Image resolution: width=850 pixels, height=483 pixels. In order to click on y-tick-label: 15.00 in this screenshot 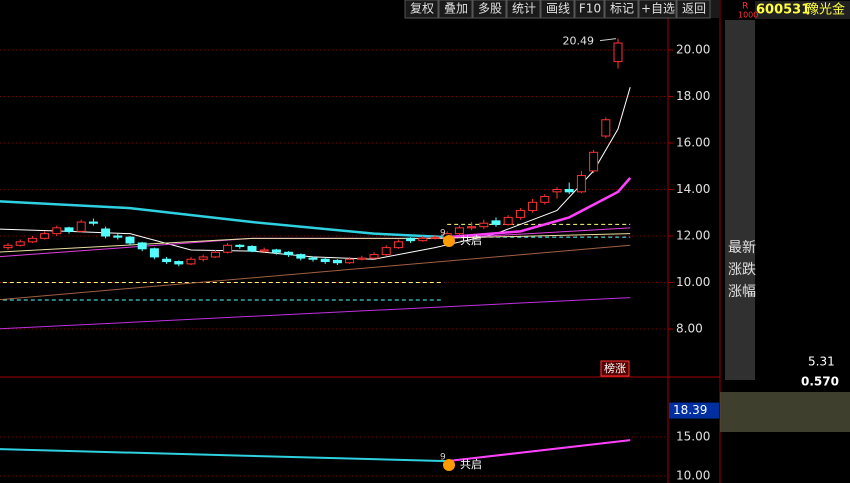, I will do `click(693, 437)`.